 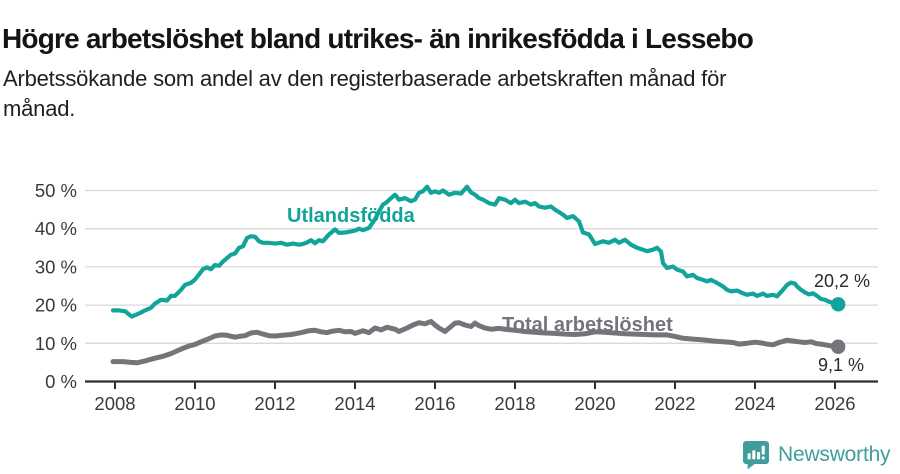 What do you see at coordinates (194, 403) in the screenshot?
I see `x-tick-label: 2010` at bounding box center [194, 403].